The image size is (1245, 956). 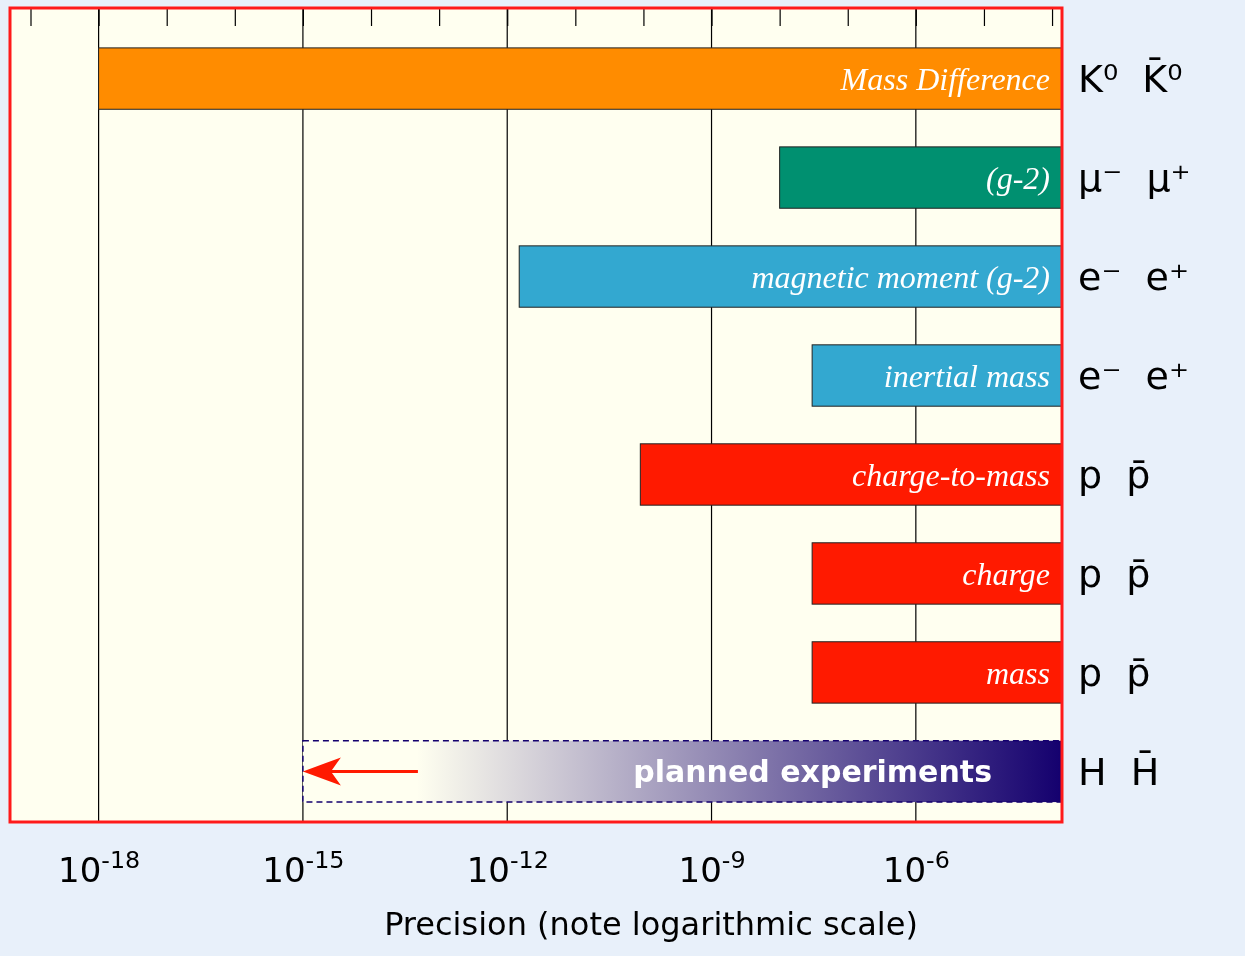 I want to click on y-tick-label: K⁰ K̄⁰, so click(x=1130, y=78).